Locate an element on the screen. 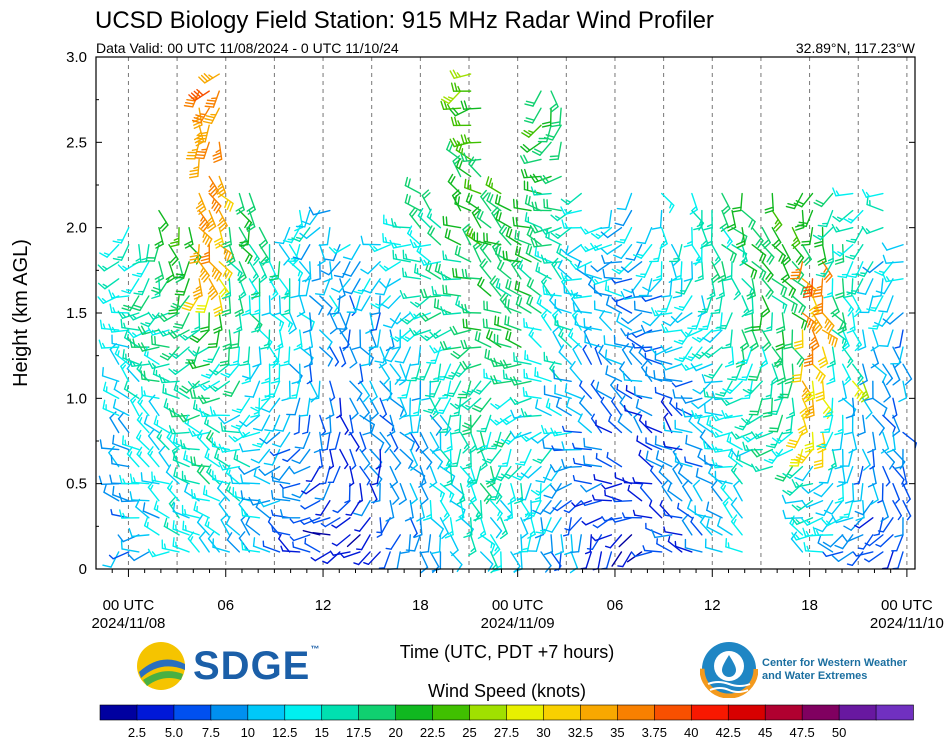  sdge-sun-icon is located at coordinates (161, 666).